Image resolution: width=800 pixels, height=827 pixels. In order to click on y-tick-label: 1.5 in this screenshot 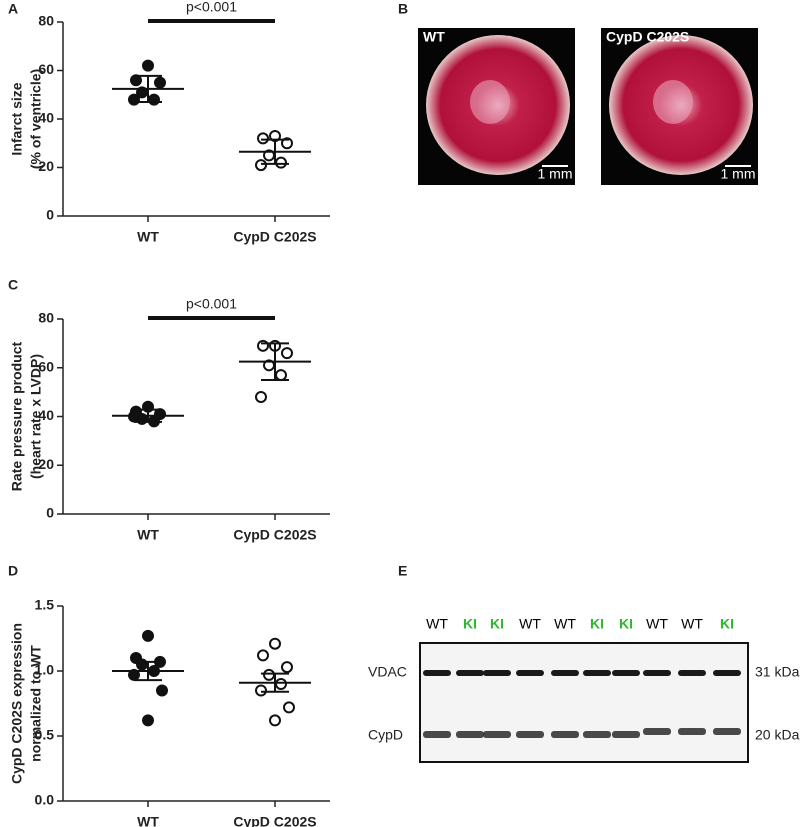, I will do `click(45, 605)`.